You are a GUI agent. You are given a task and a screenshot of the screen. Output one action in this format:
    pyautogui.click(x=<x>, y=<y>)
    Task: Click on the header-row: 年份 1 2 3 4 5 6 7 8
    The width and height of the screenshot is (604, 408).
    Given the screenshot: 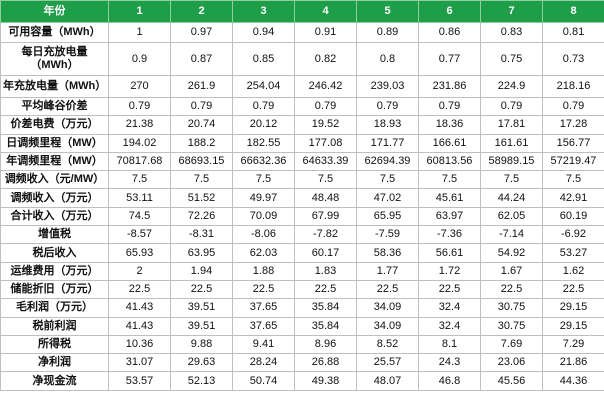 What is the action you would take?
    pyautogui.click(x=302, y=11)
    